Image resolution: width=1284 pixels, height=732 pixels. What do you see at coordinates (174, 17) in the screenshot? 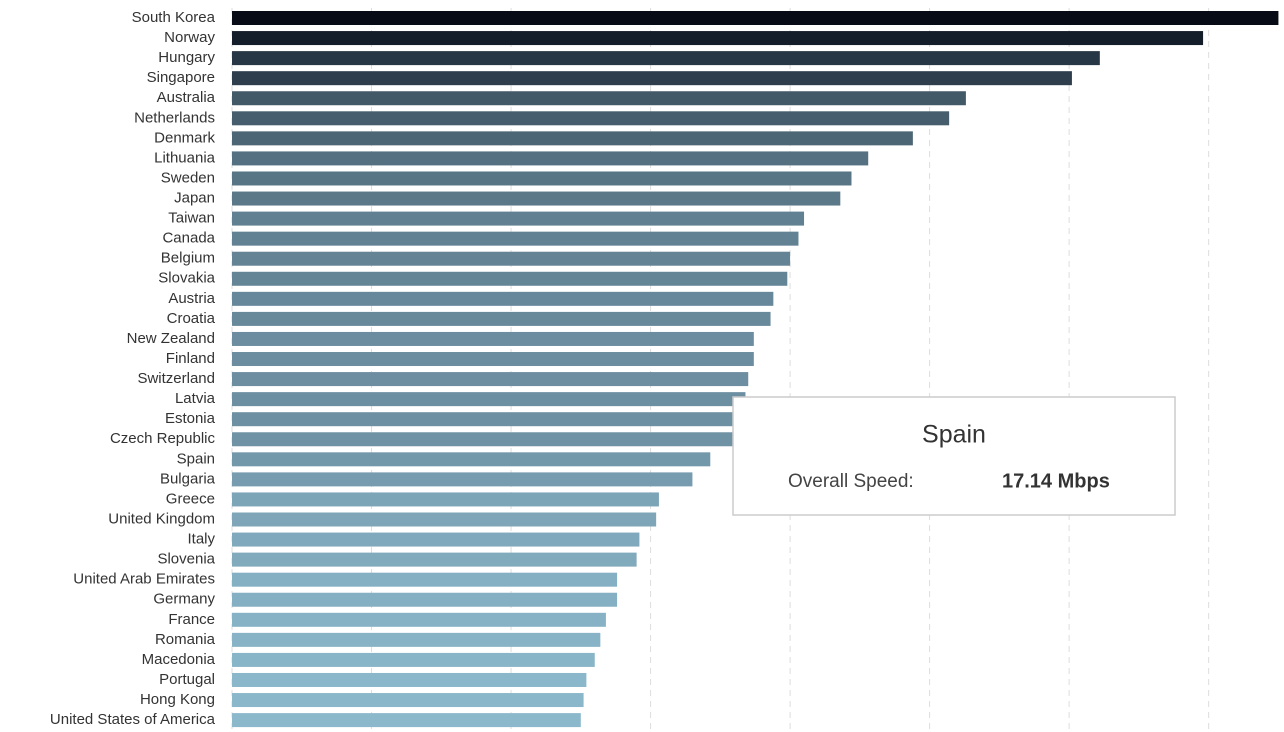
I see `y-tick-label: South Korea` at bounding box center [174, 17].